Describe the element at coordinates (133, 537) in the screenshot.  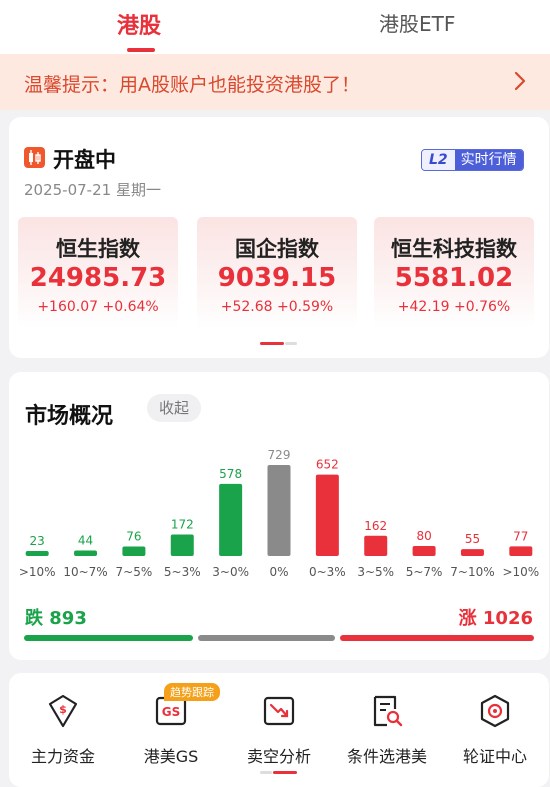
I see `chart-data-label: 76` at that location.